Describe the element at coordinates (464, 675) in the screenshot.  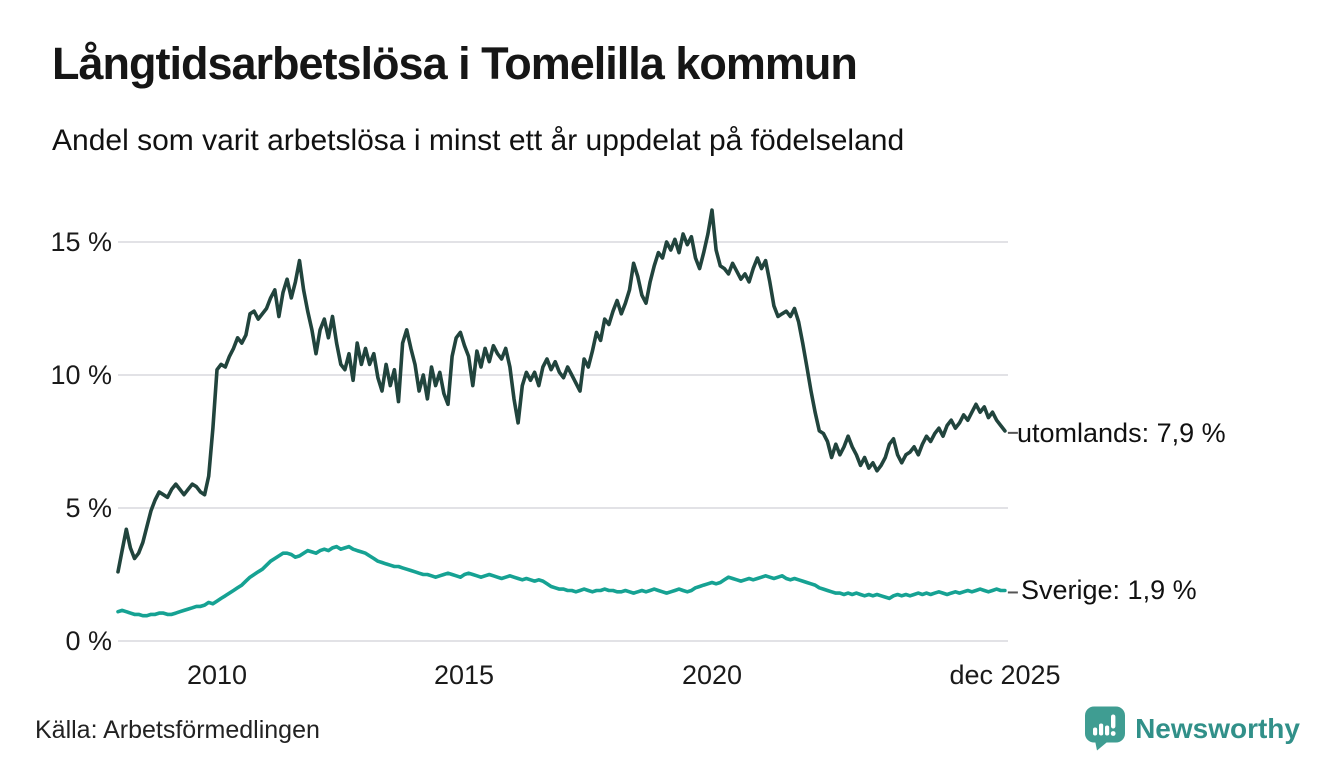
I see `x-axis-label-2015: 2015` at that location.